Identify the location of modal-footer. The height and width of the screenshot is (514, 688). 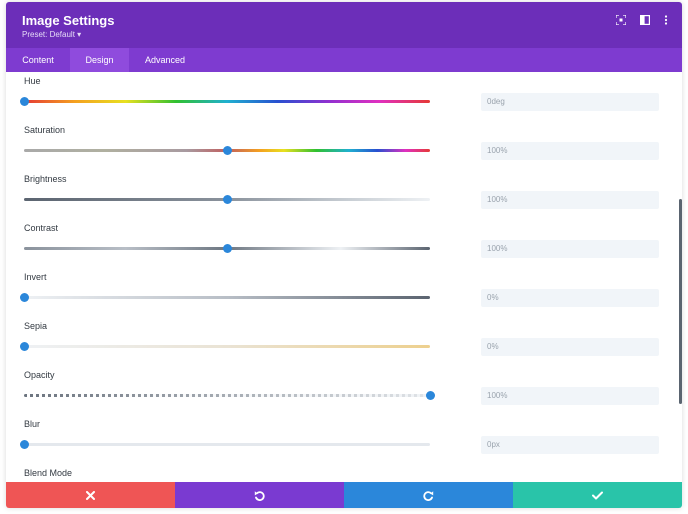
(344, 495).